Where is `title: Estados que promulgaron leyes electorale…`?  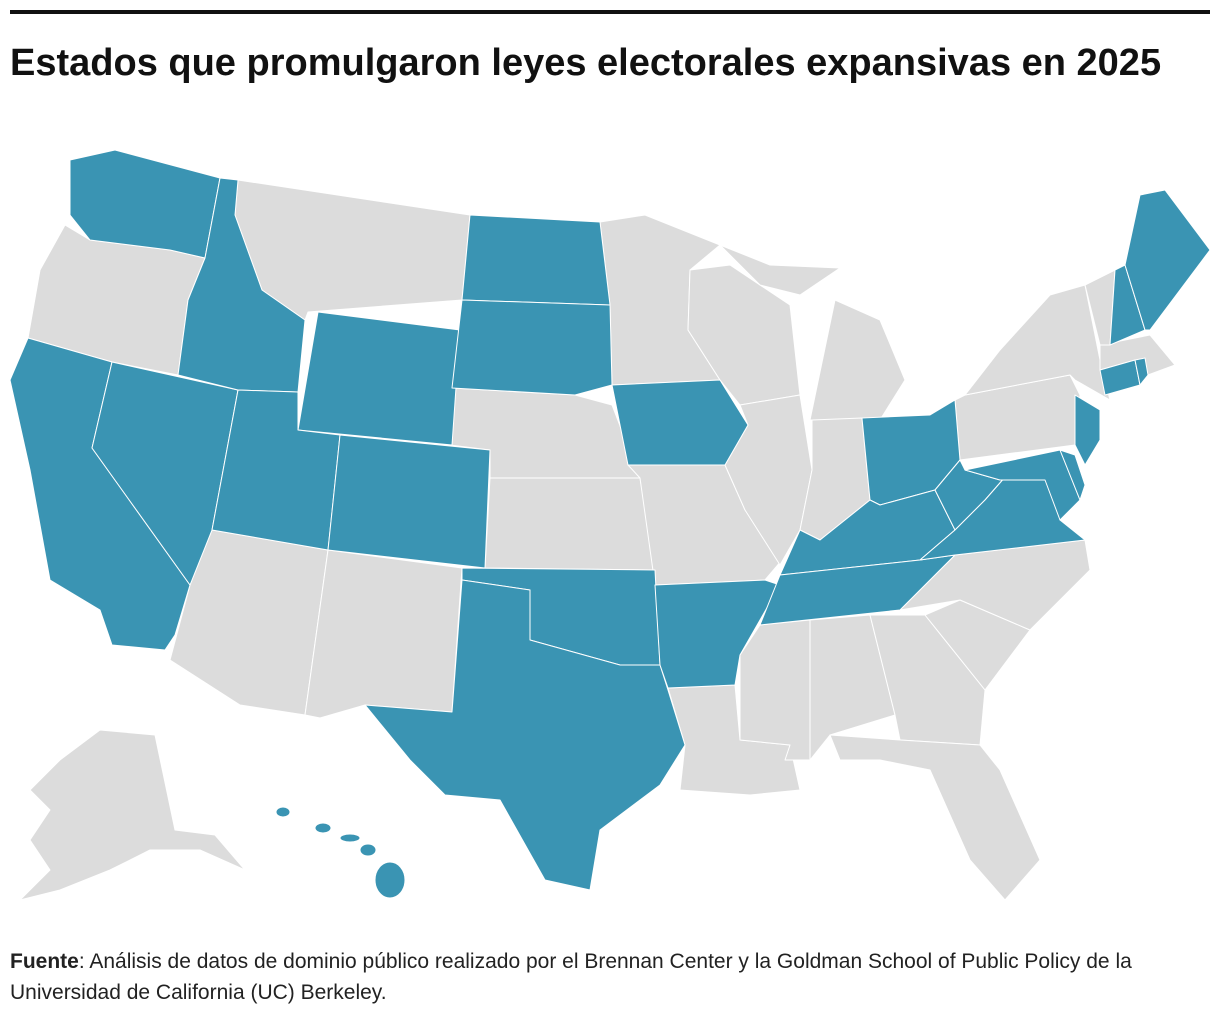 title: Estados que promulgaron leyes electorale… is located at coordinates (586, 63).